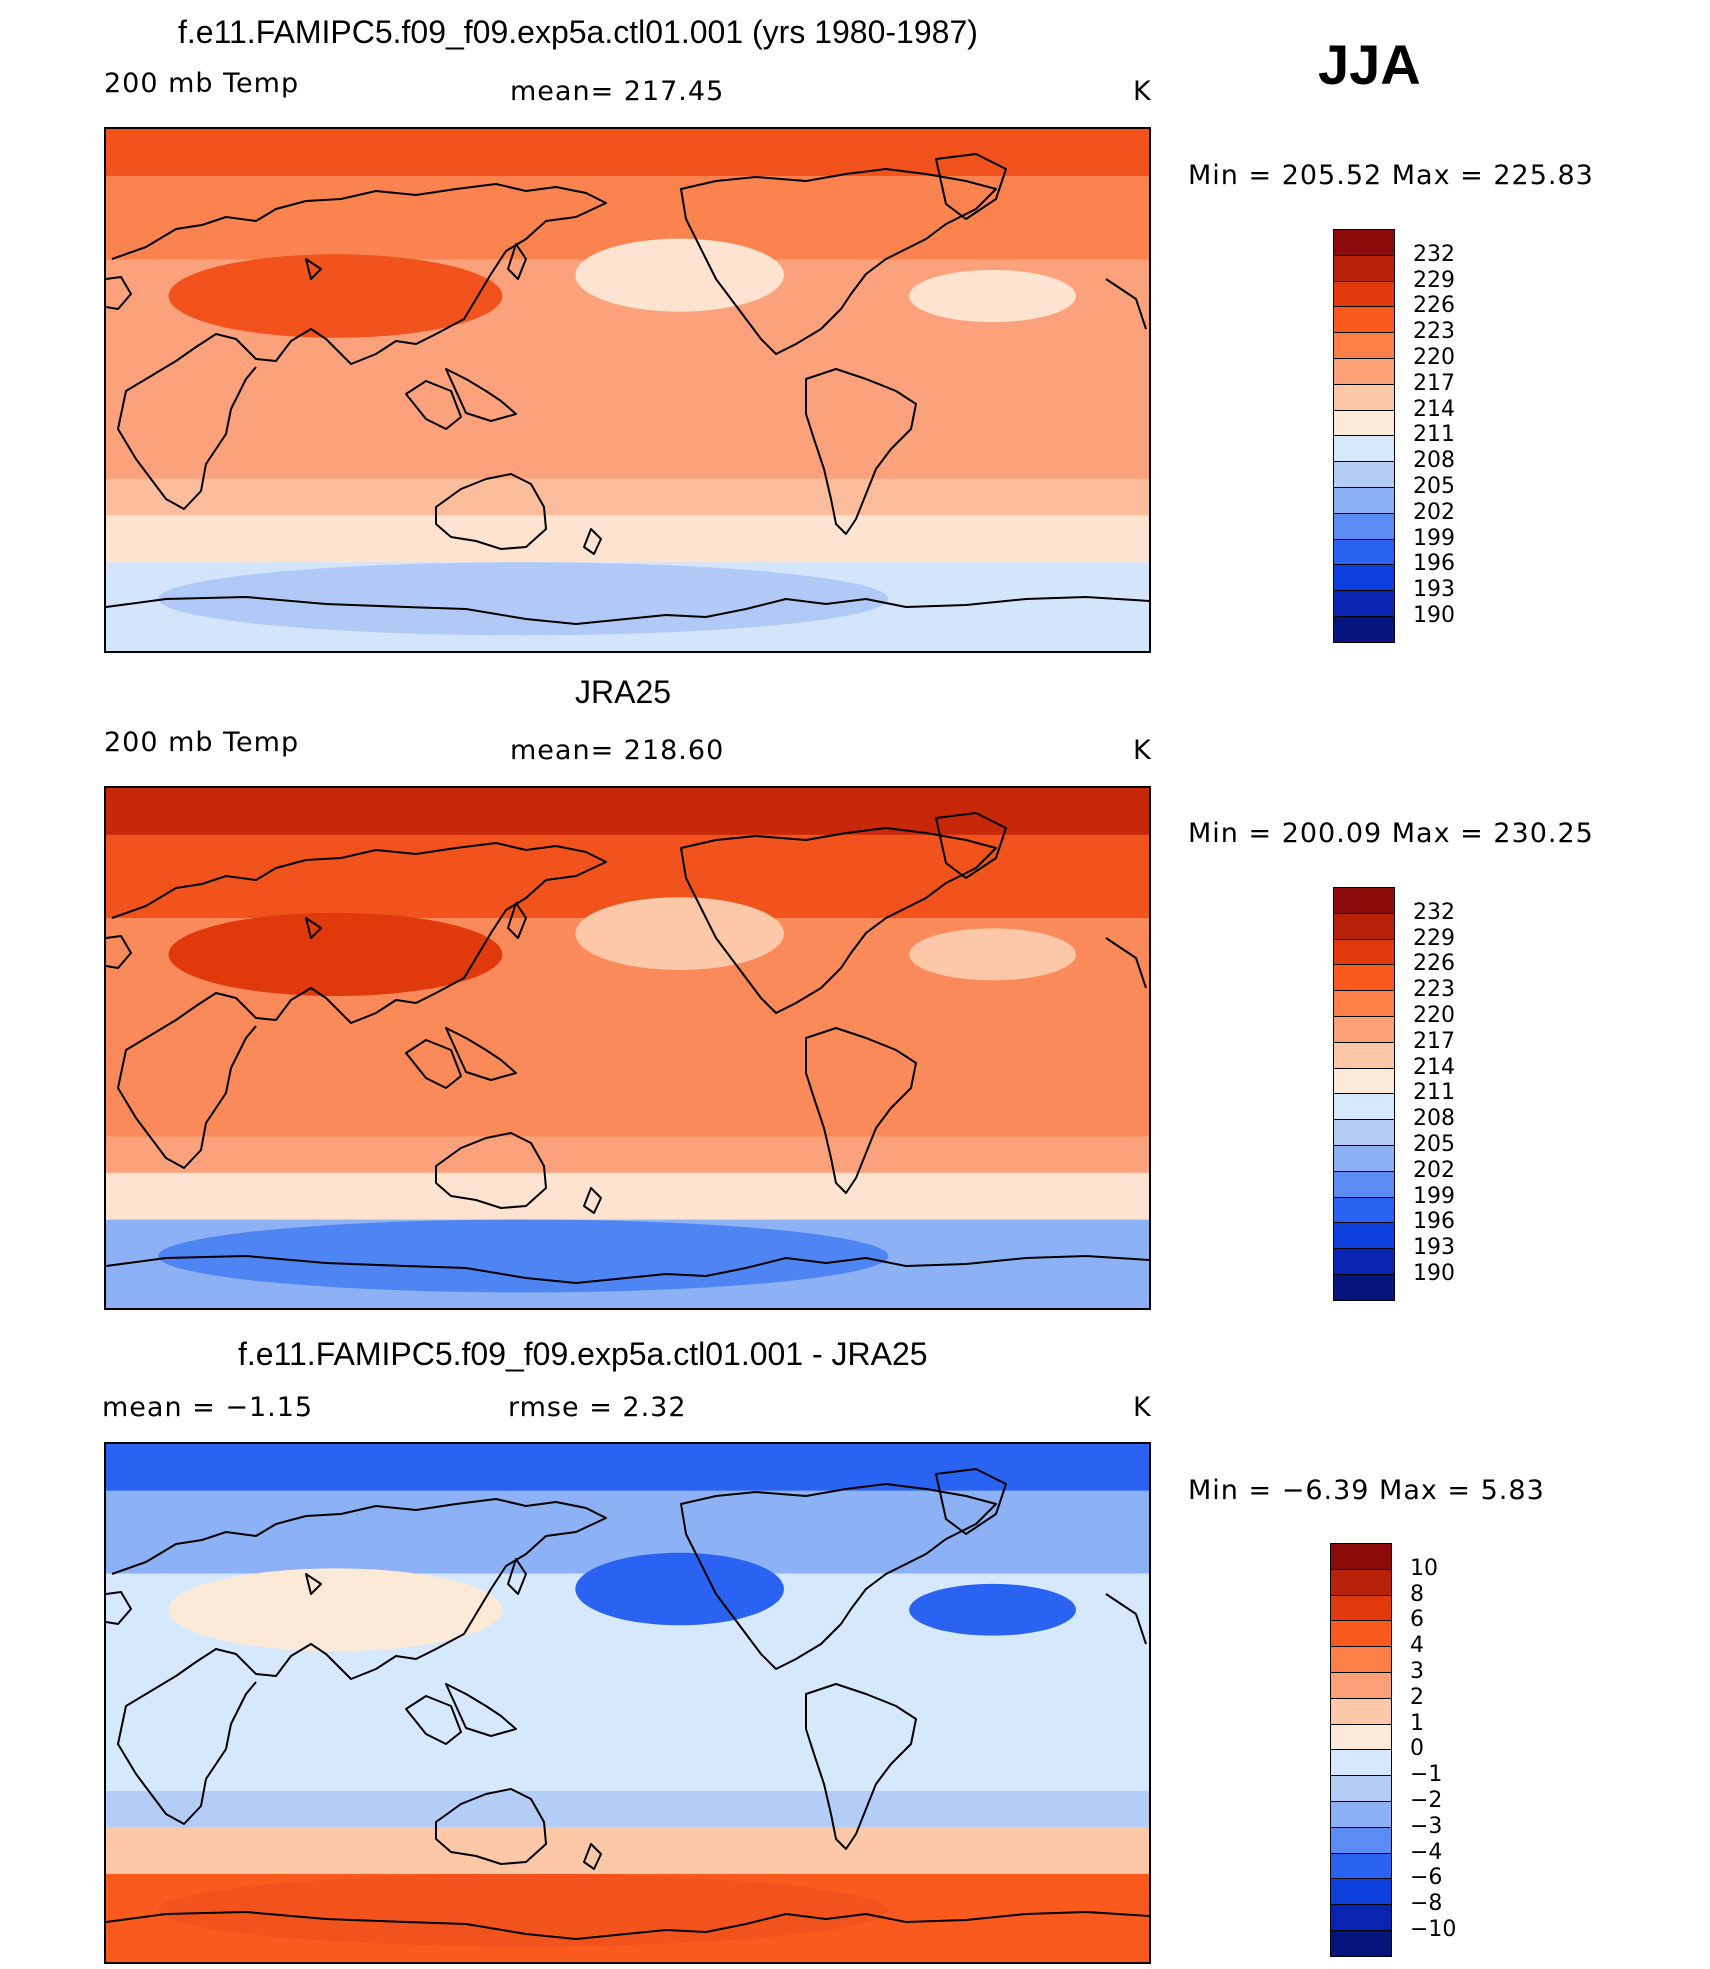 Image resolution: width=1710 pixels, height=1969 pixels. What do you see at coordinates (1417, 1594) in the screenshot?
I see `colorbar-label: 8` at bounding box center [1417, 1594].